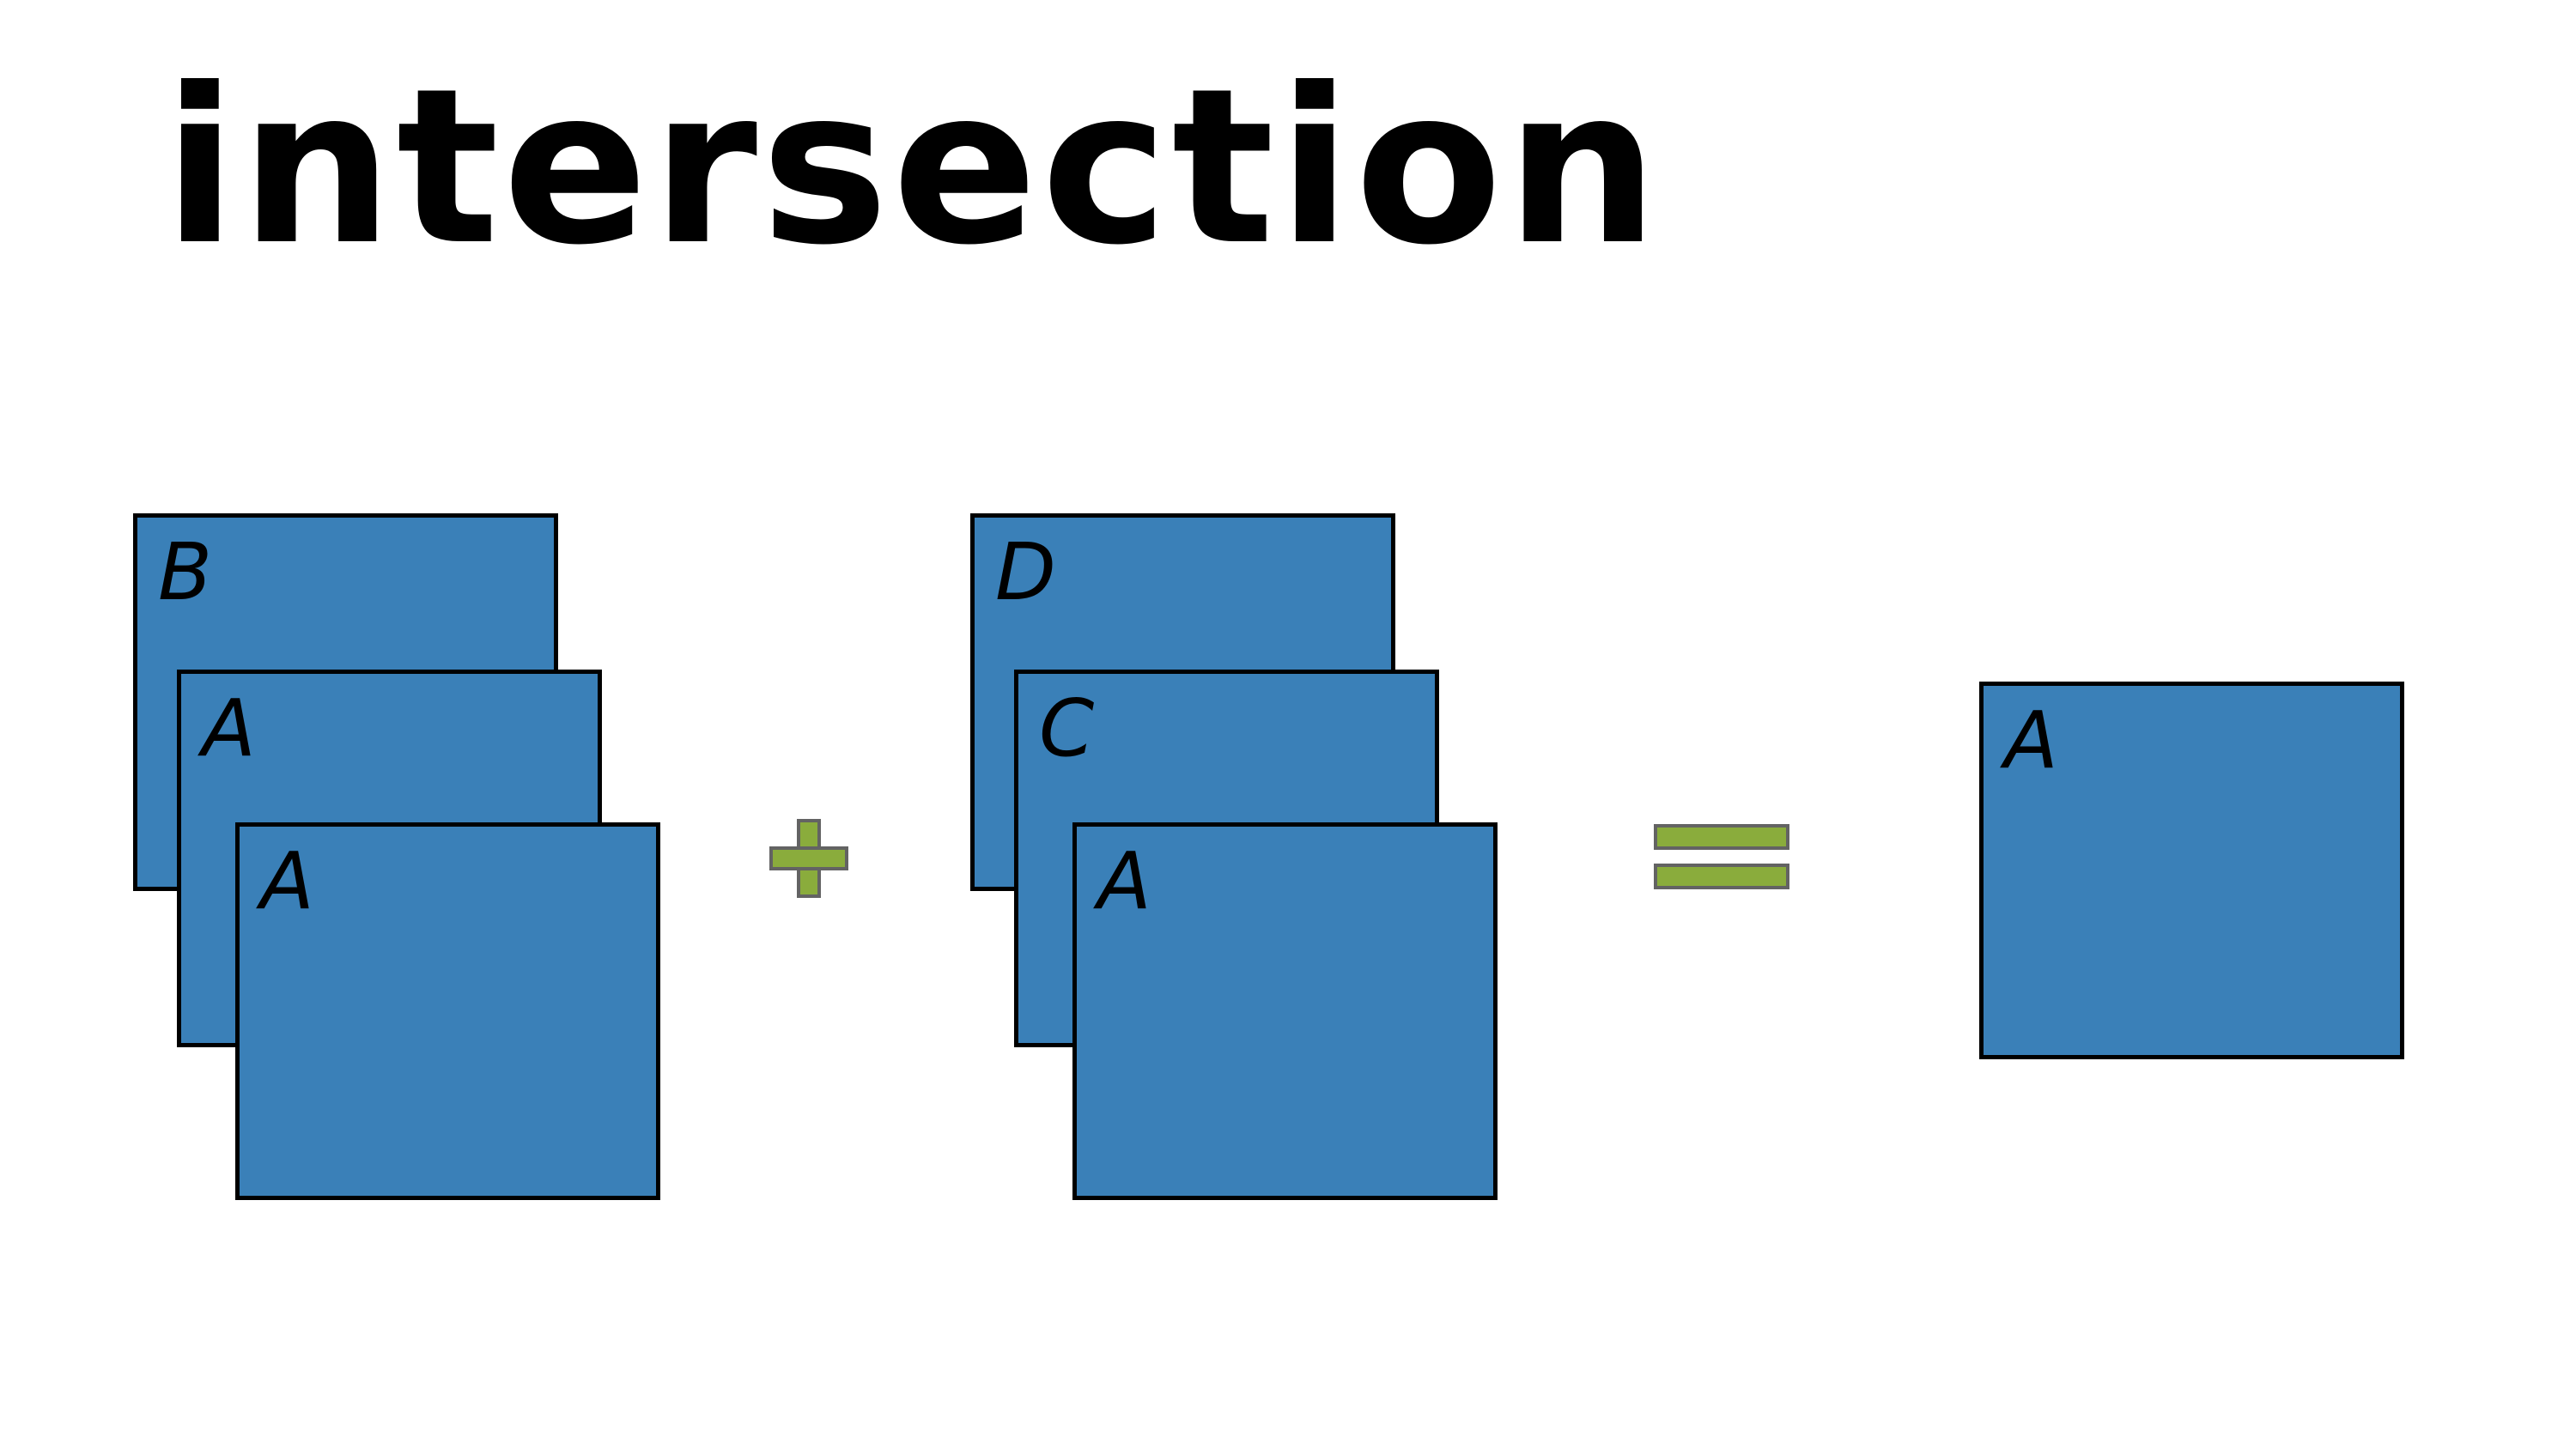 The height and width of the screenshot is (1449, 2576). What do you see at coordinates (808, 858) in the screenshot?
I see `plus-icon` at bounding box center [808, 858].